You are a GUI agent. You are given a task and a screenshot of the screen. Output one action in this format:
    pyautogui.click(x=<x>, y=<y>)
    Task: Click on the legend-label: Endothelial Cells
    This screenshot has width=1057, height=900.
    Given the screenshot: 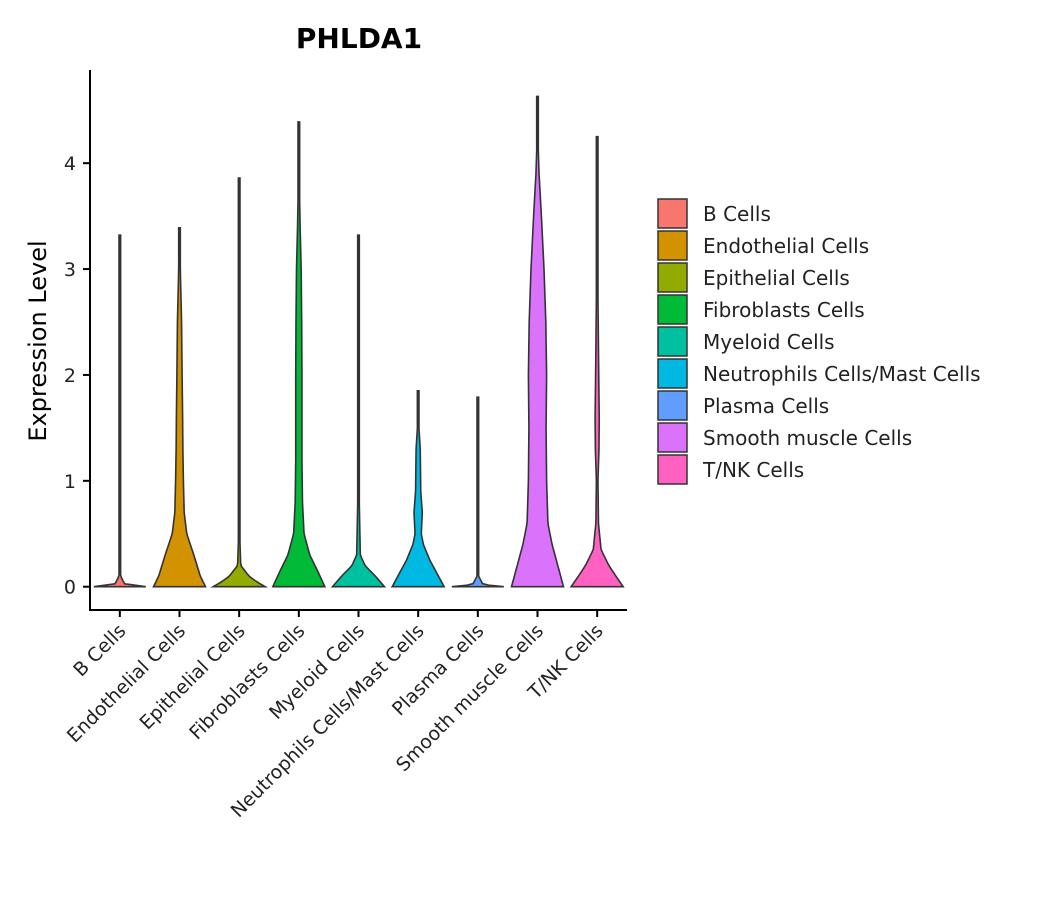 What is the action you would take?
    pyautogui.click(x=786, y=246)
    